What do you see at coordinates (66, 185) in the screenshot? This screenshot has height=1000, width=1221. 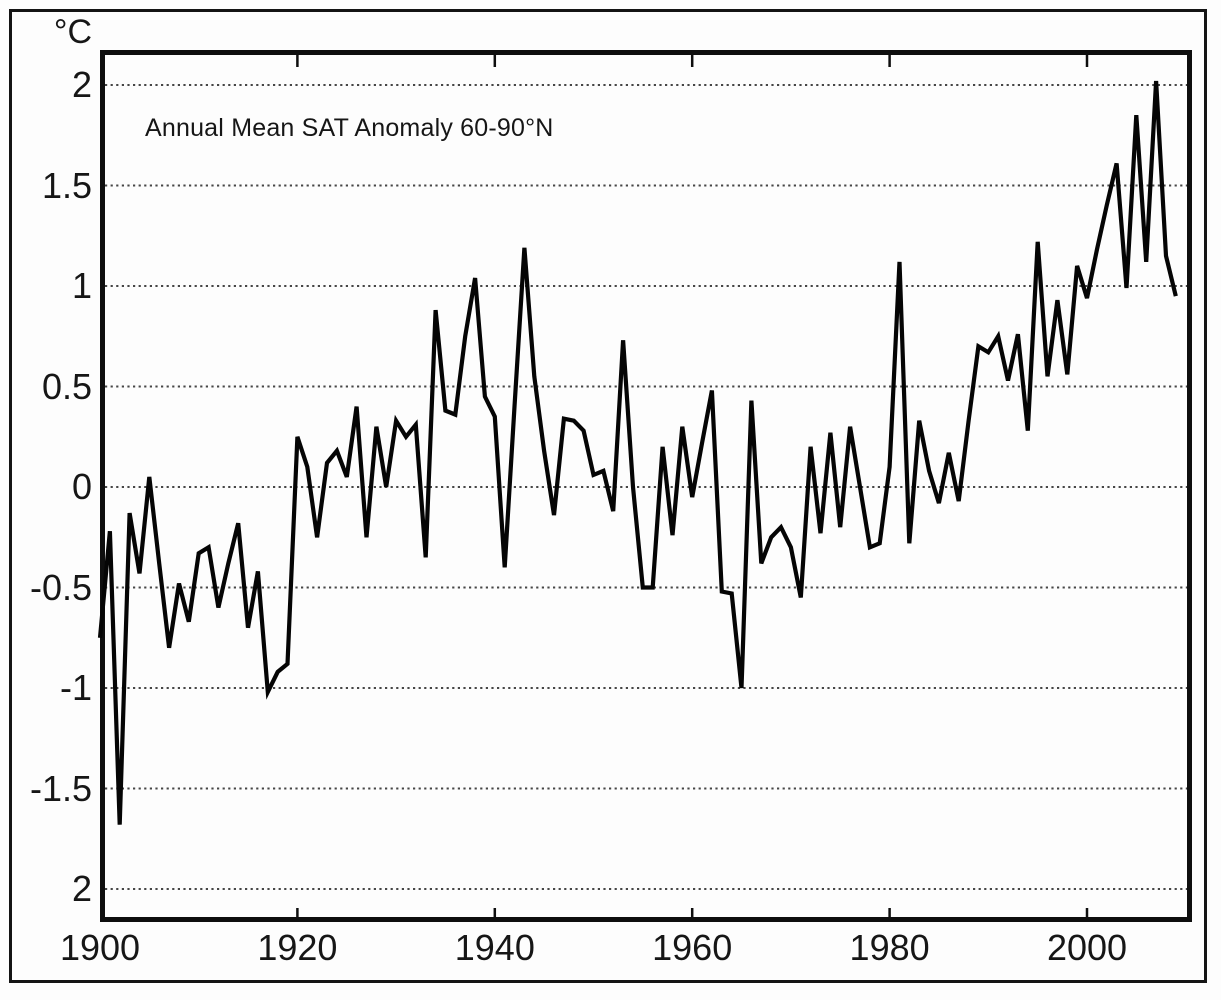 I see `y-tick-label: 1.5` at bounding box center [66, 185].